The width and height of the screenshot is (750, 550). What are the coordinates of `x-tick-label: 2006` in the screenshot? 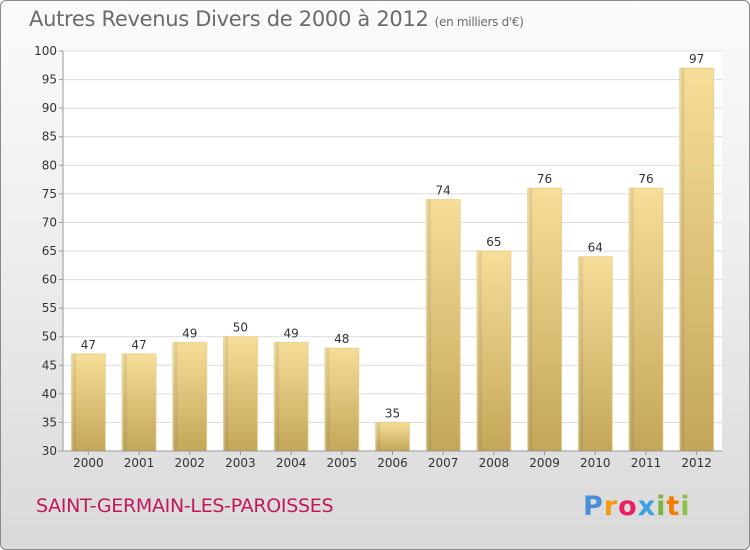 It's located at (392, 463).